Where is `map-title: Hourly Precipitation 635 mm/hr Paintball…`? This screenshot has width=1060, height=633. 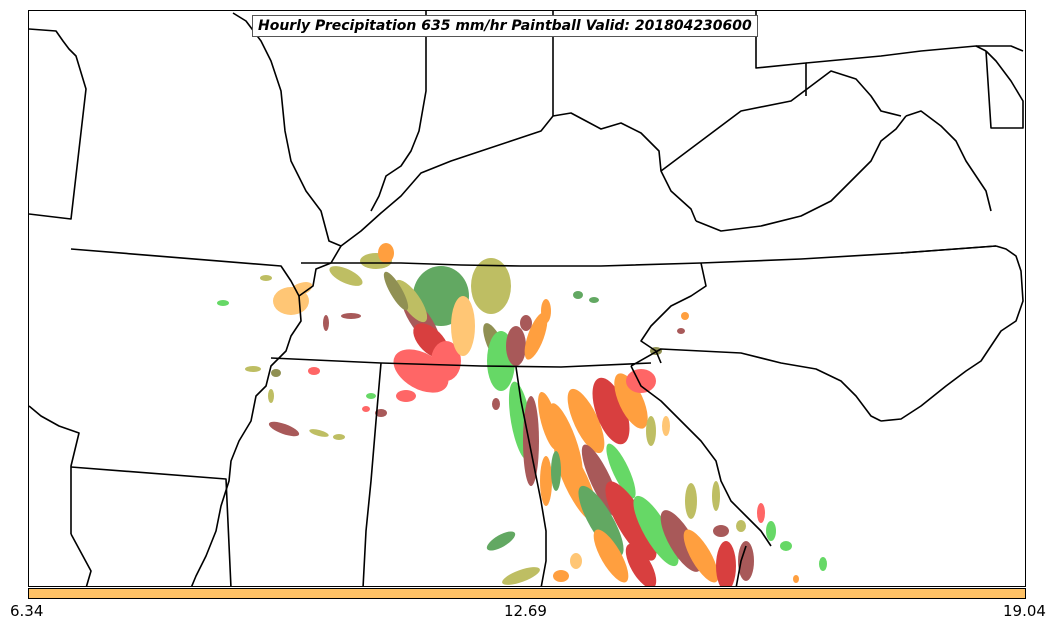 map-title: Hourly Precipitation 635 mm/hr Paintball… is located at coordinates (505, 26).